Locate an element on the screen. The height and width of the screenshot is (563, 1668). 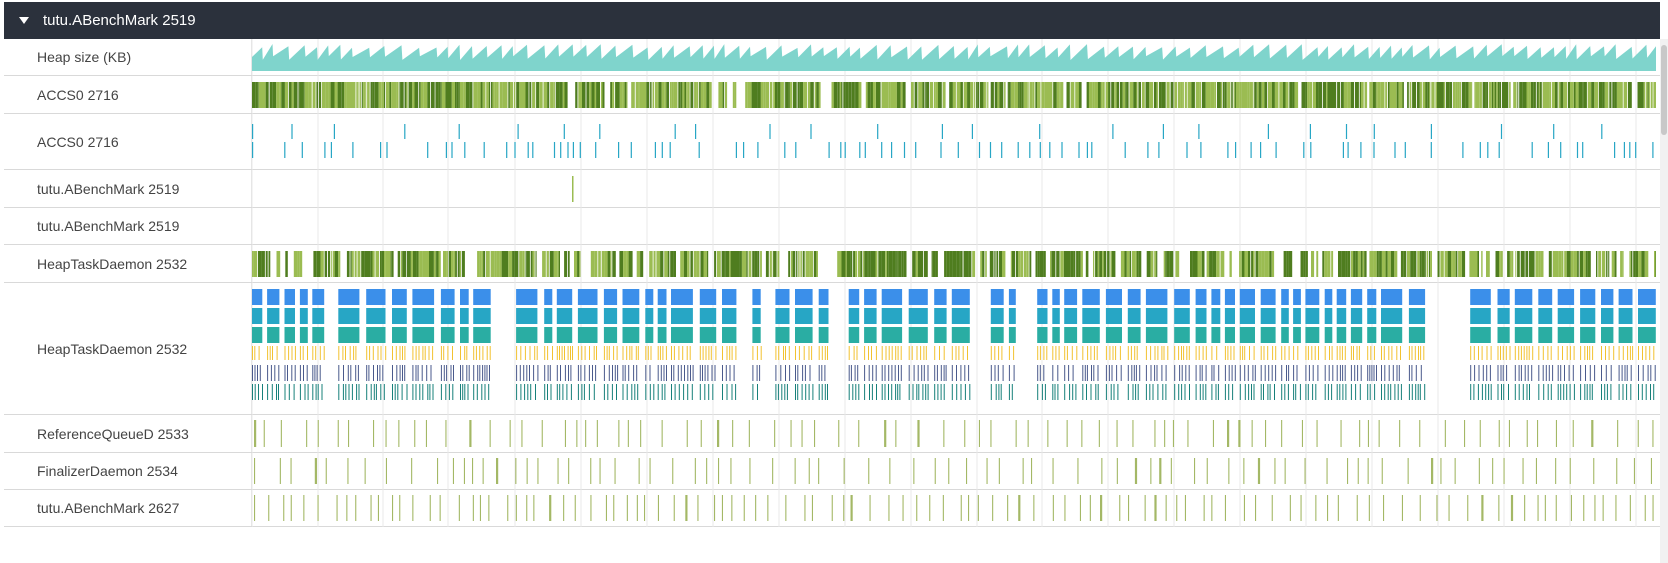
vertical-scrollbar is located at coordinates (1664, 301).